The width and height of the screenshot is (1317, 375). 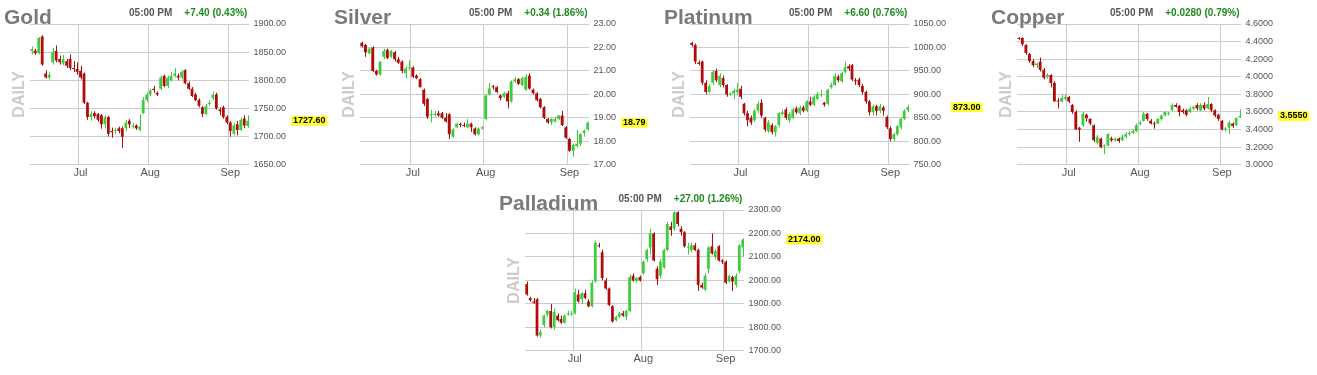 What do you see at coordinates (634, 122) in the screenshot?
I see `text: 18.79` at bounding box center [634, 122].